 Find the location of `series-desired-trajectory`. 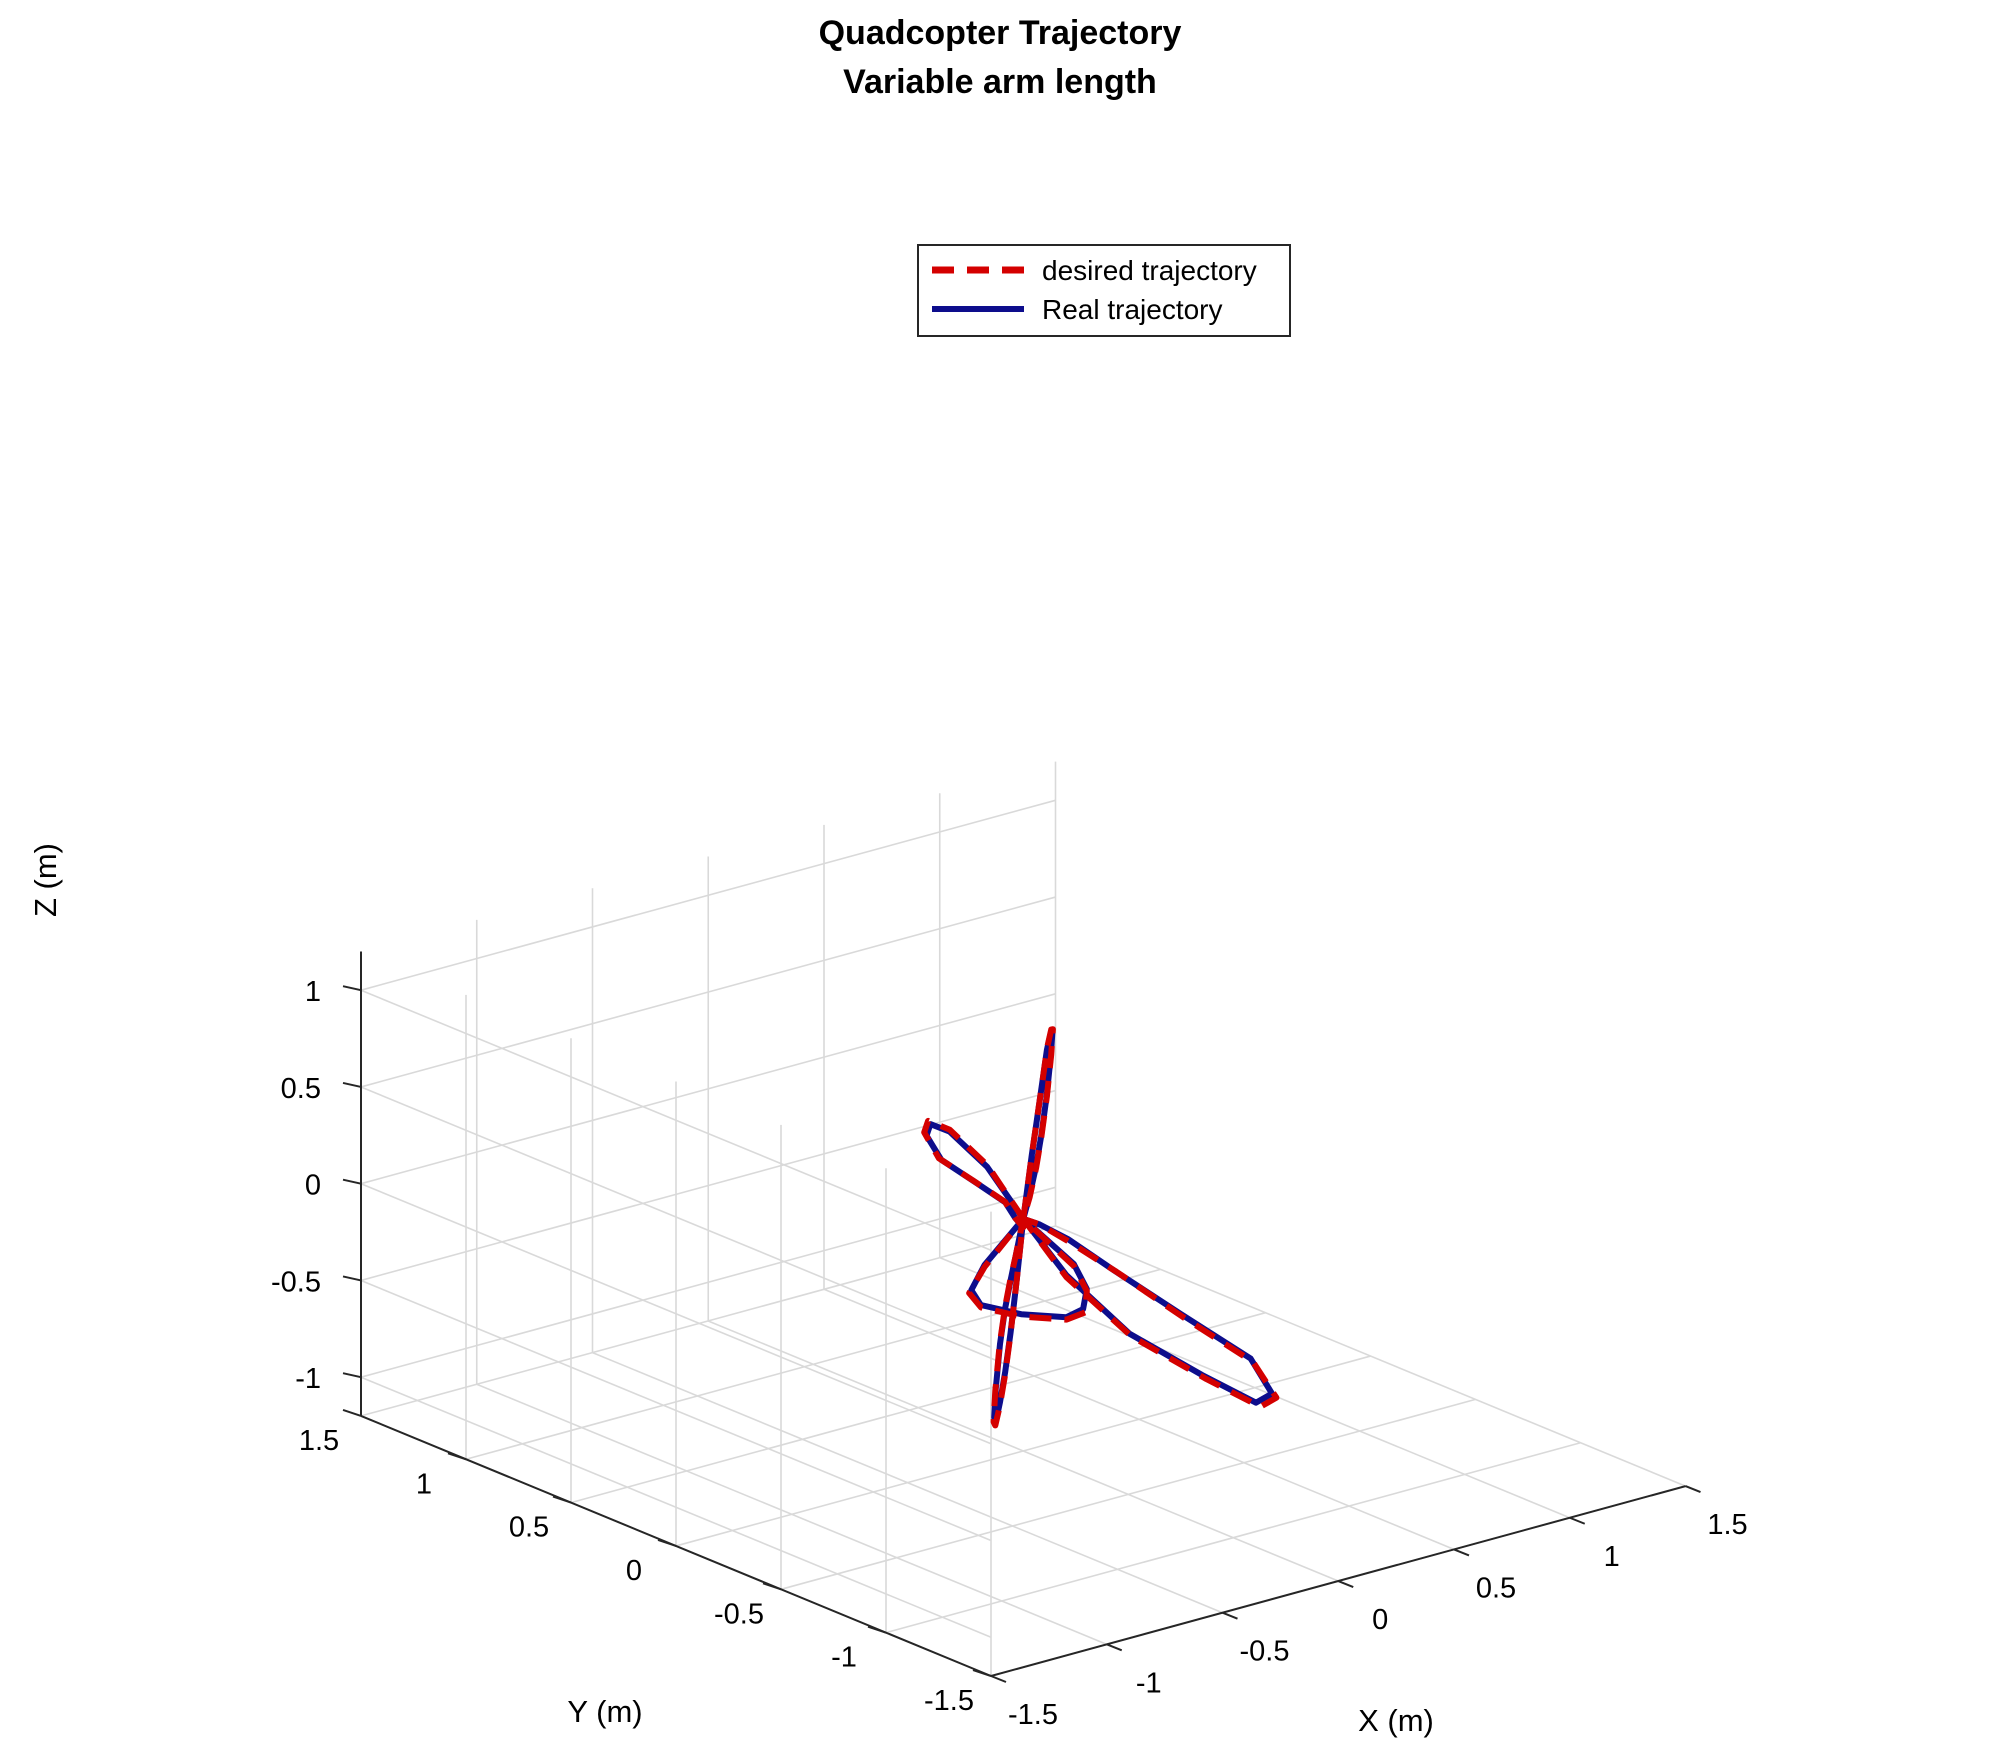

series-desired-trajectory is located at coordinates (1100, 1227).